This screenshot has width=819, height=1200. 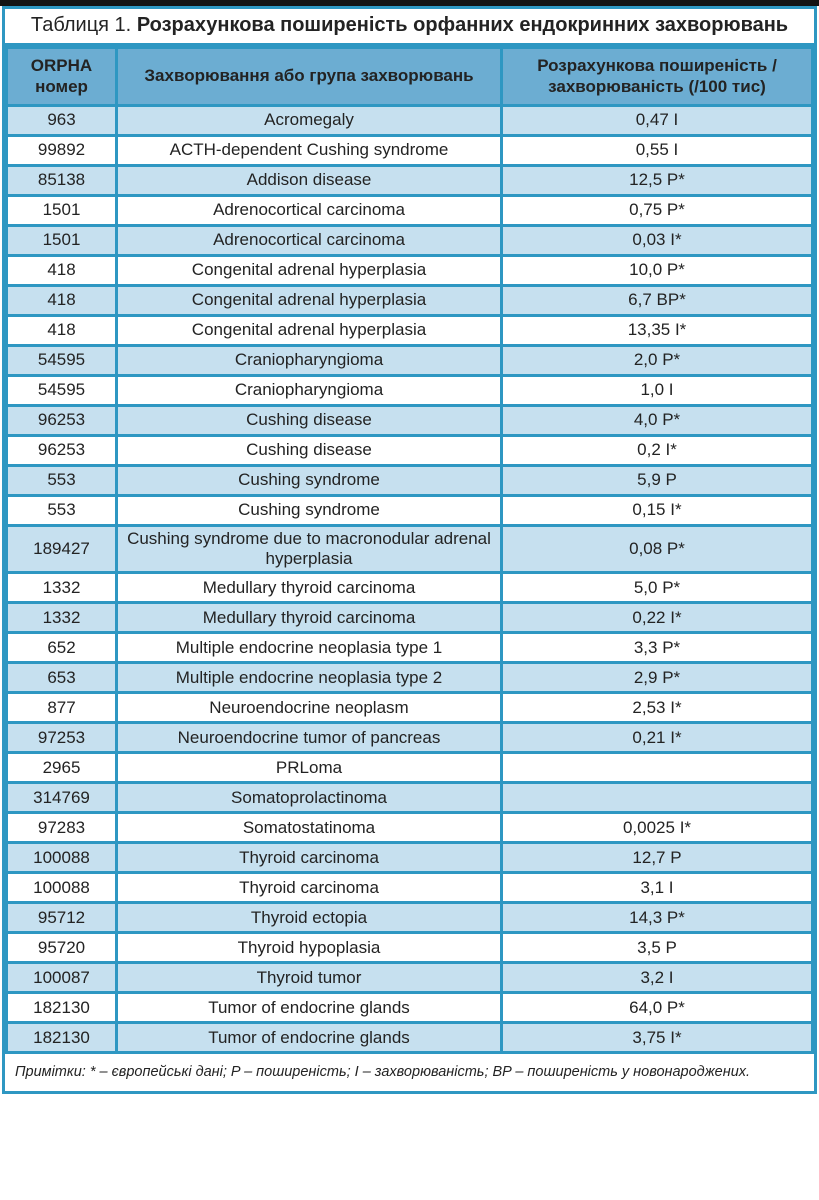 What do you see at coordinates (309, 708) in the screenshot?
I see `disease-cell: Neuroendocrine neoplasm` at bounding box center [309, 708].